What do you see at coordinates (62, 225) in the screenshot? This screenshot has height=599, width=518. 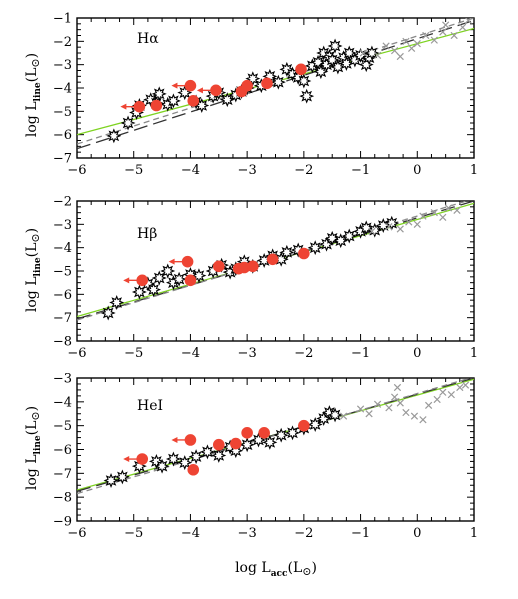 I see `y-tick-label: −3` at bounding box center [62, 225].